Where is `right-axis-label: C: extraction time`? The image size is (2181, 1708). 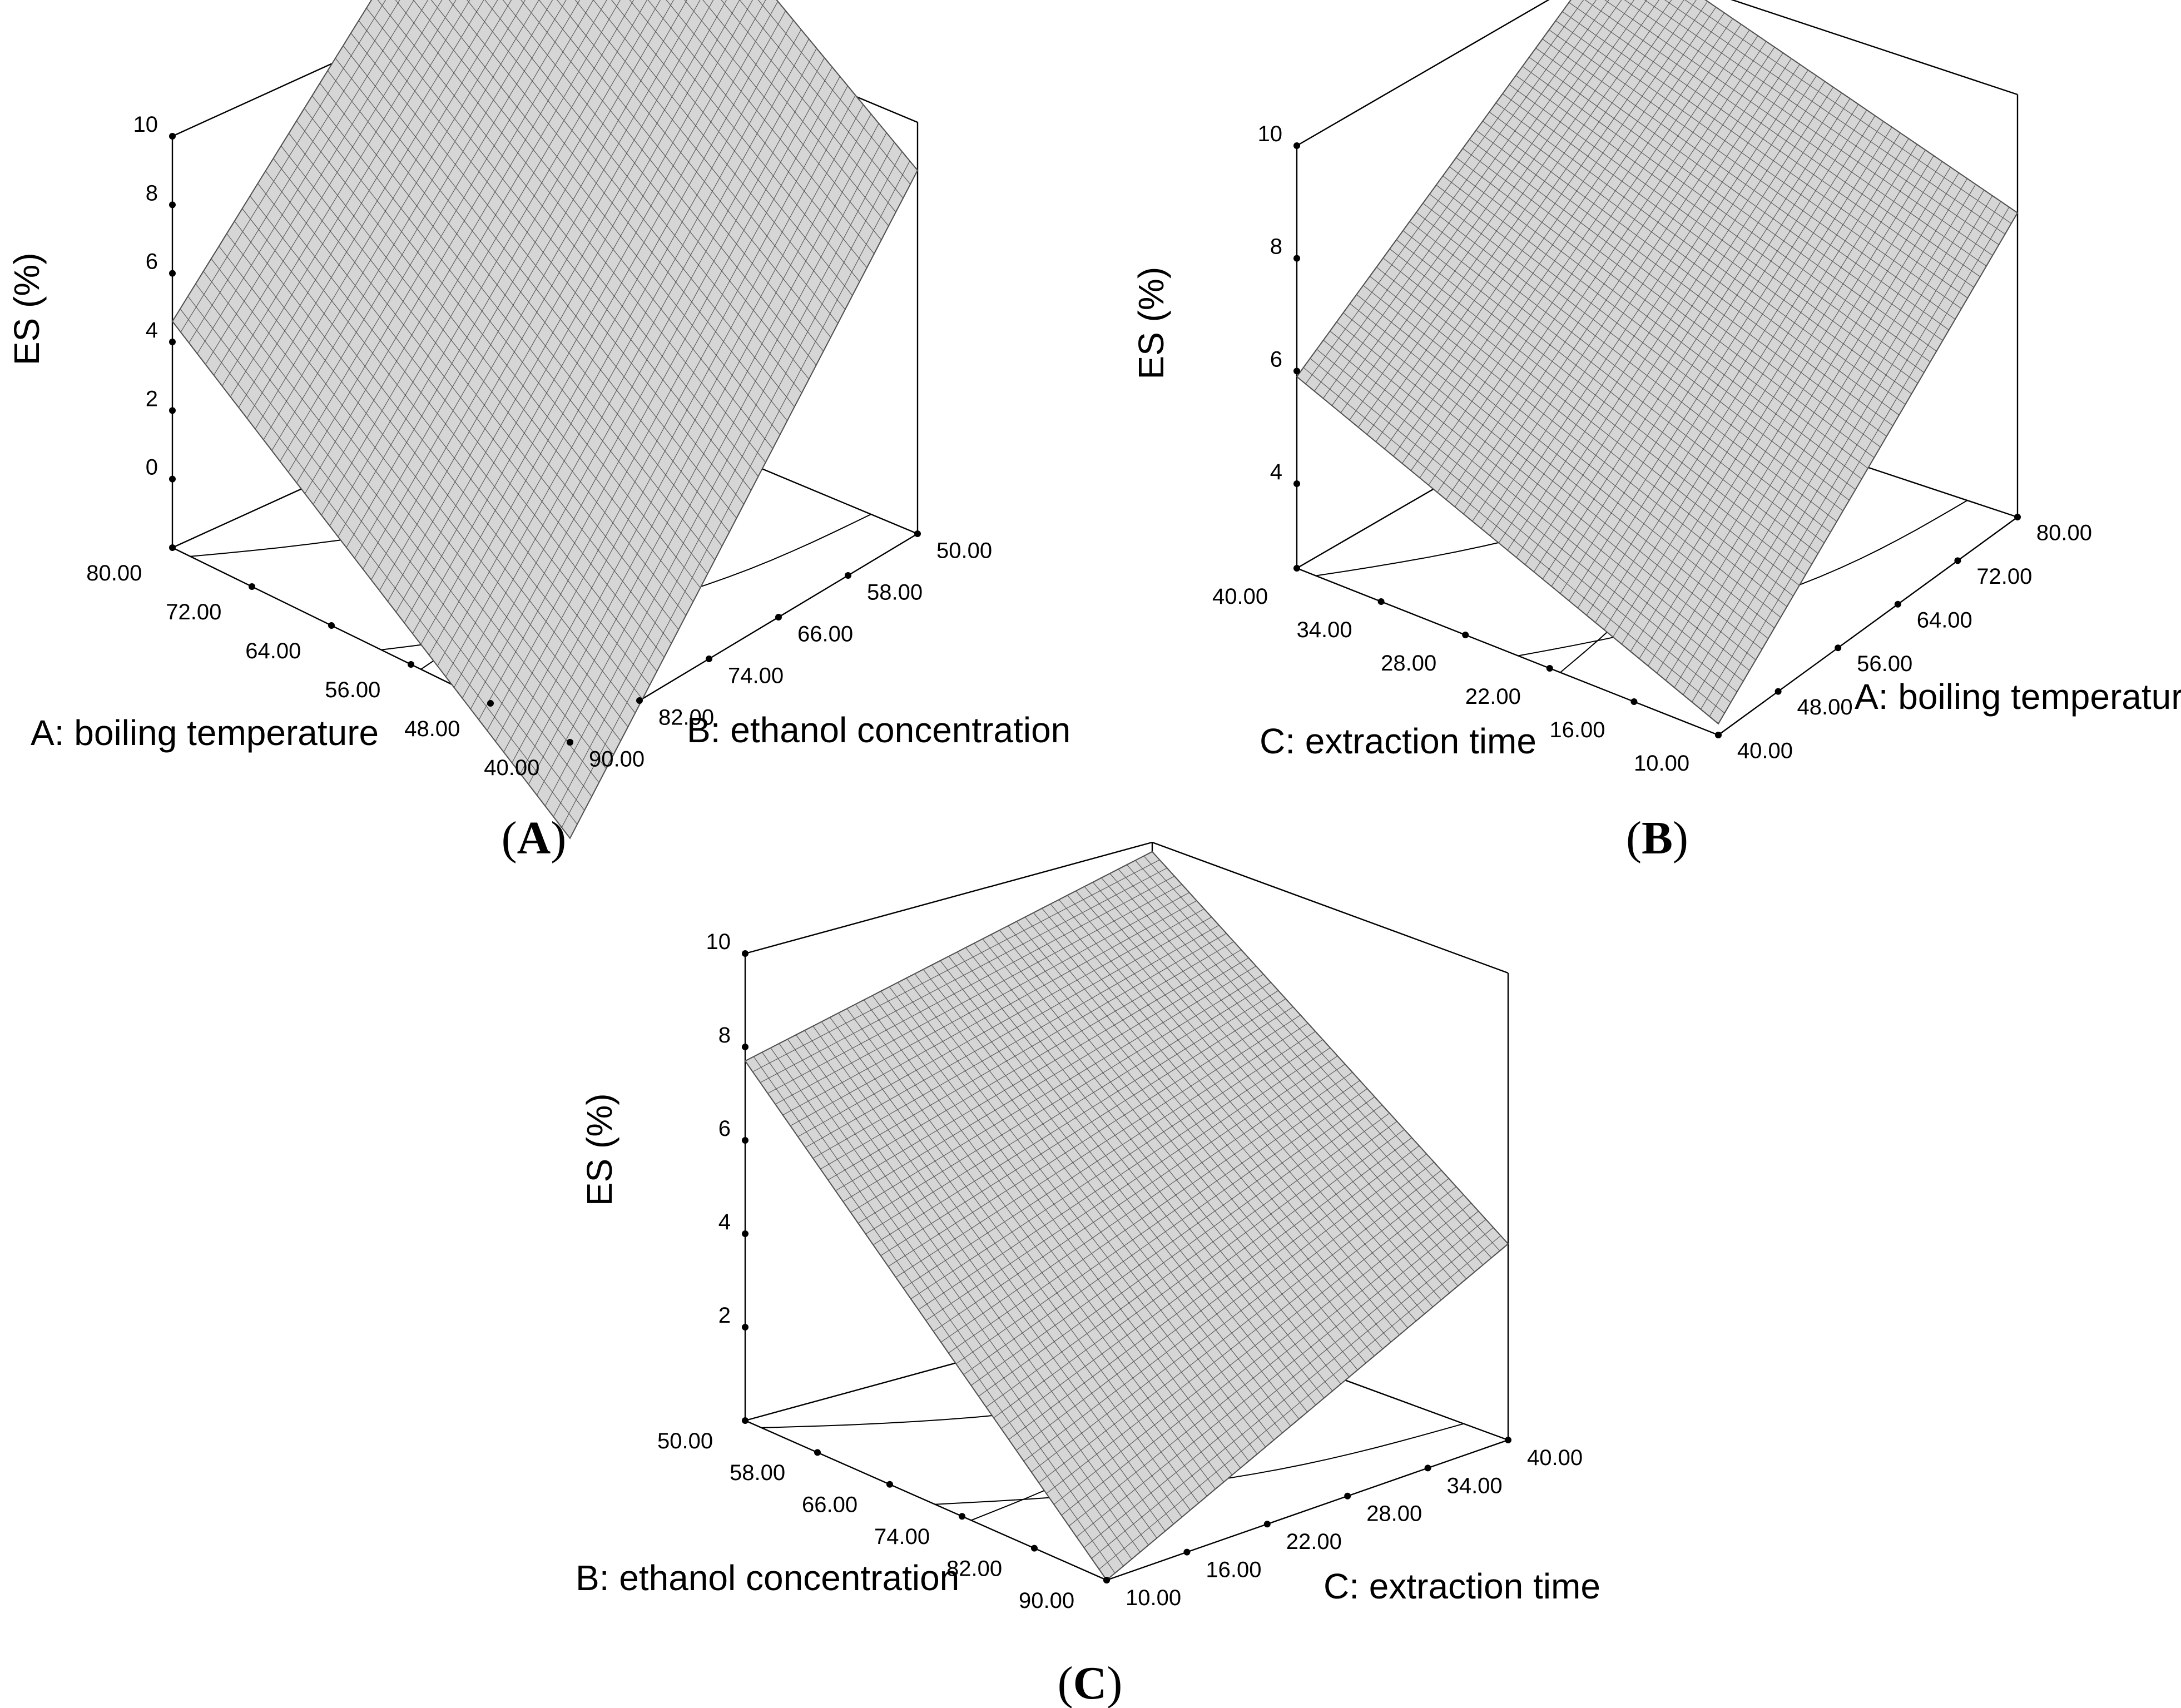
right-axis-label: C: extraction time is located at coordinates (1462, 1586).